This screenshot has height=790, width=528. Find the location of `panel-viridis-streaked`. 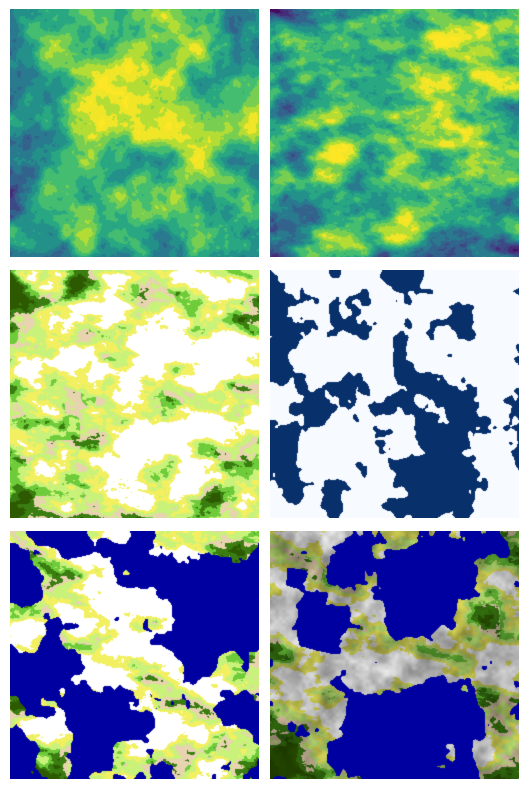

panel-viridis-streaked is located at coordinates (394, 133).